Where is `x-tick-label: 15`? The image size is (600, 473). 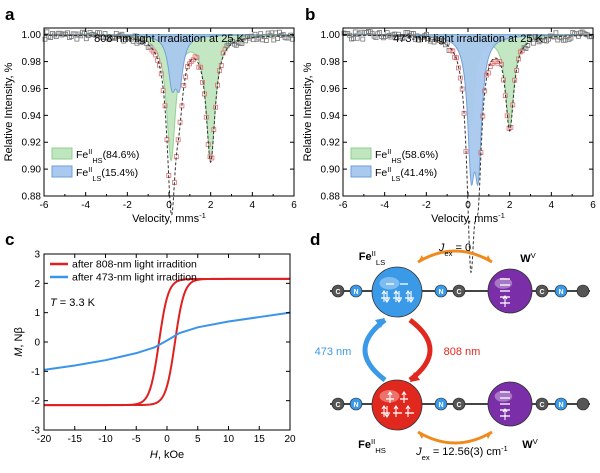
x-tick-label: 15 is located at coordinates (260, 439).